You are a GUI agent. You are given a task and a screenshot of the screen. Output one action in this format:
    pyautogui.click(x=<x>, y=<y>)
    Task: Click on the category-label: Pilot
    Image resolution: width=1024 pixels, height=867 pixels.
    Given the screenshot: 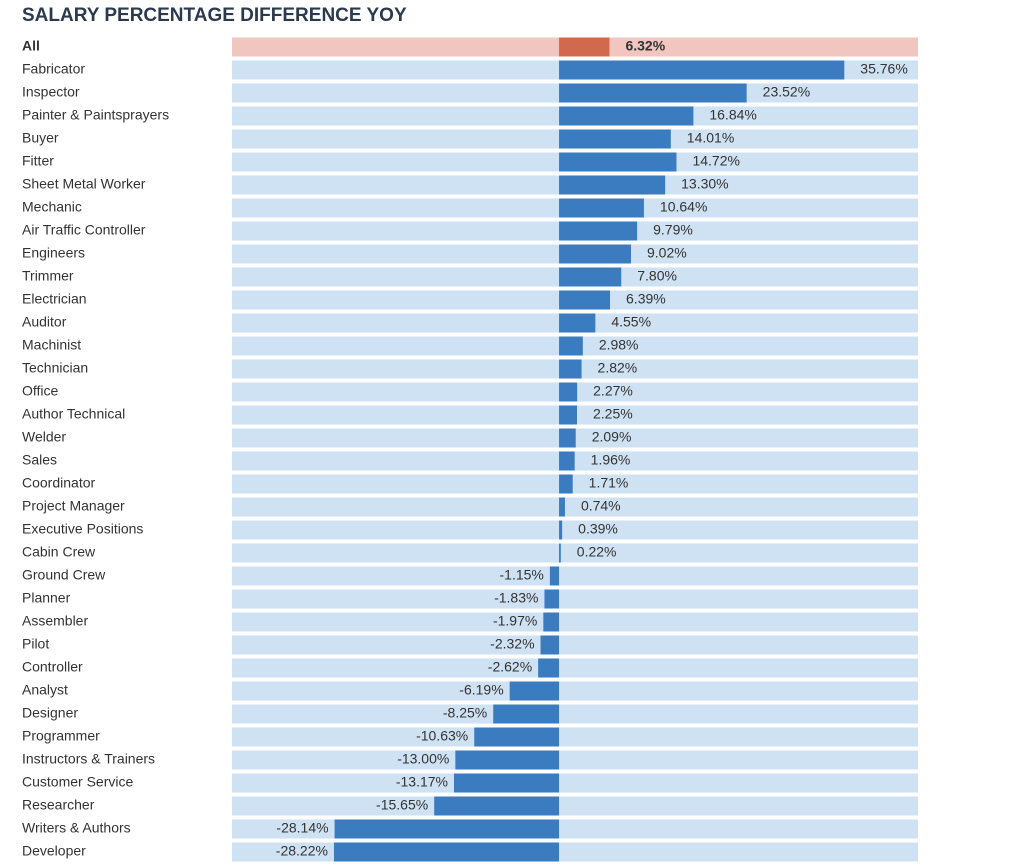 What is the action you would take?
    pyautogui.click(x=35, y=644)
    